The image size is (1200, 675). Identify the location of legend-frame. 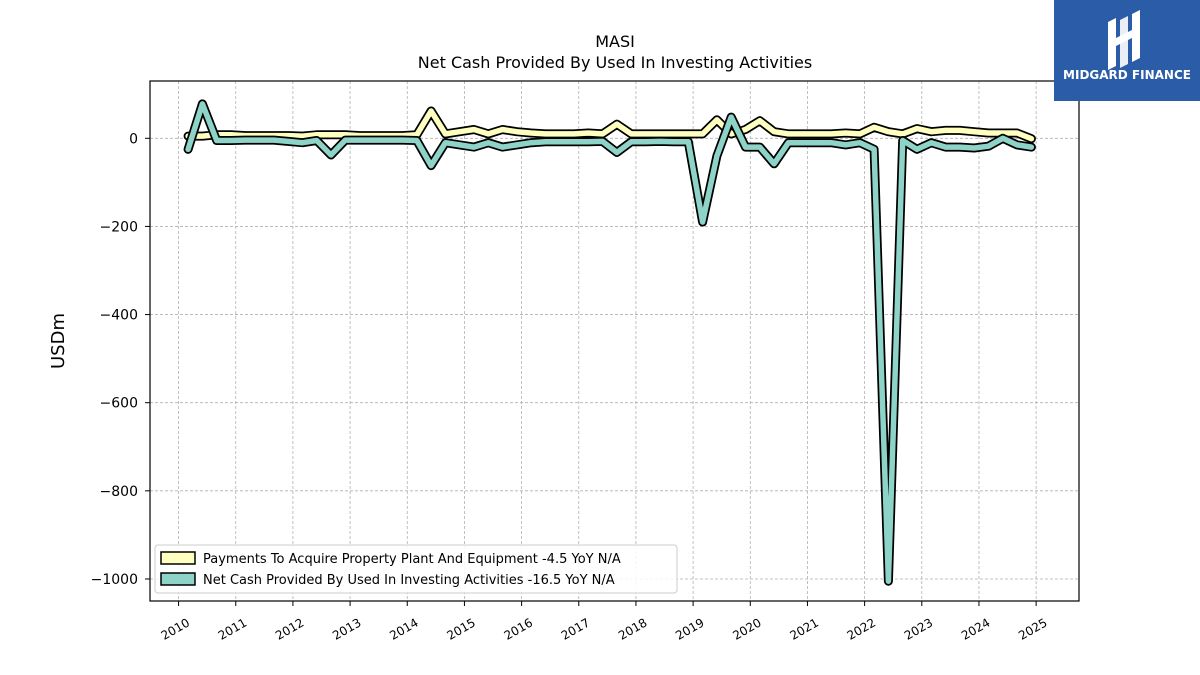
(416, 569).